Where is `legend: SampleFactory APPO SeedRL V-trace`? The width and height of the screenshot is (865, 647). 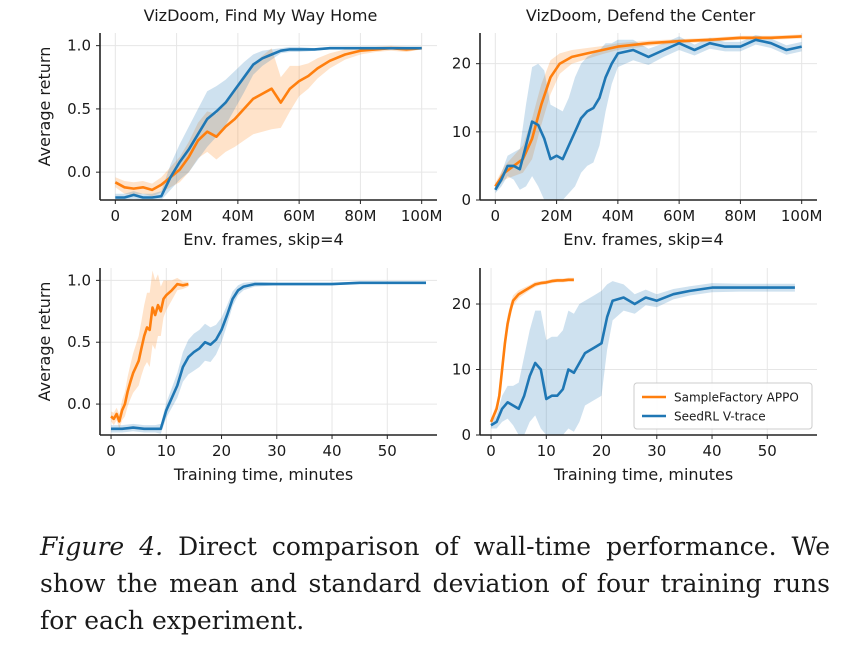
legend: SampleFactory APPO SeedRL V-trace is located at coordinates (723, 406).